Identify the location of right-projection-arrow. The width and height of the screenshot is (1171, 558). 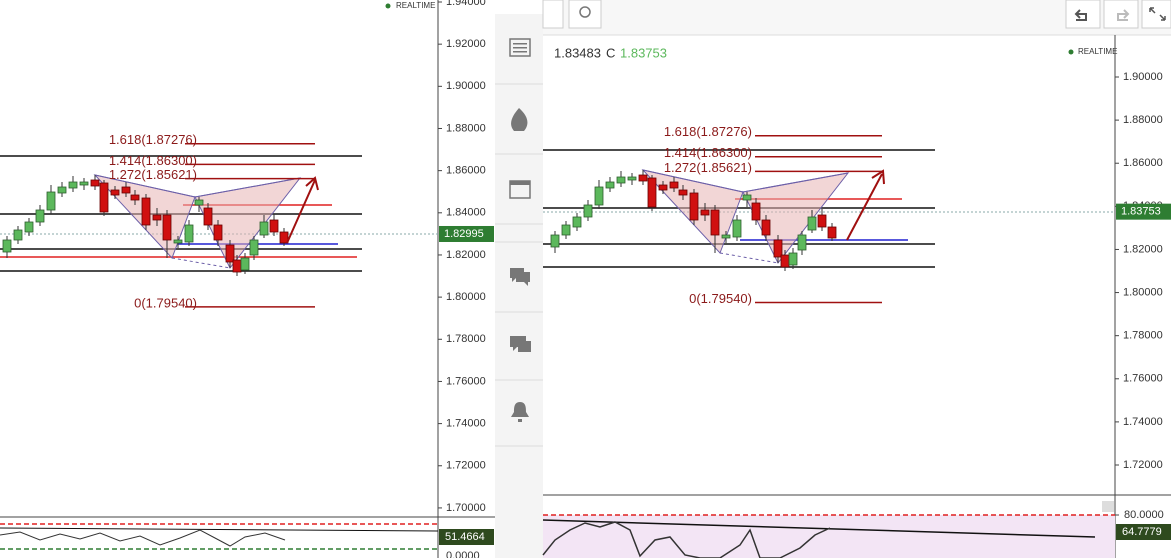
(865, 205).